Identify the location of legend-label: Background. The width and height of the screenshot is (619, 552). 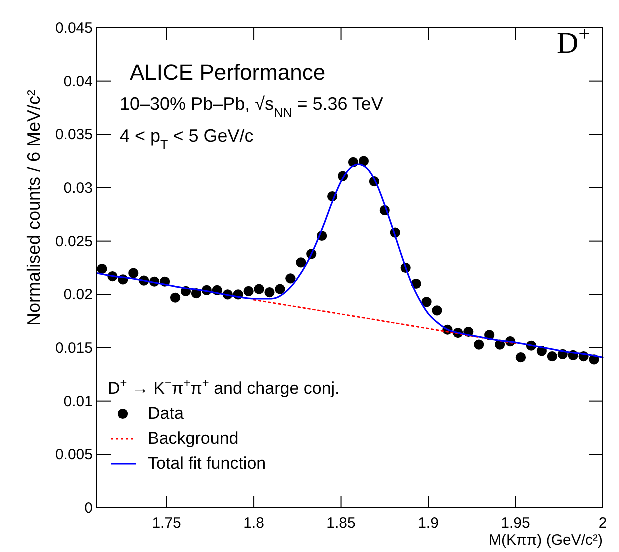
(193, 438).